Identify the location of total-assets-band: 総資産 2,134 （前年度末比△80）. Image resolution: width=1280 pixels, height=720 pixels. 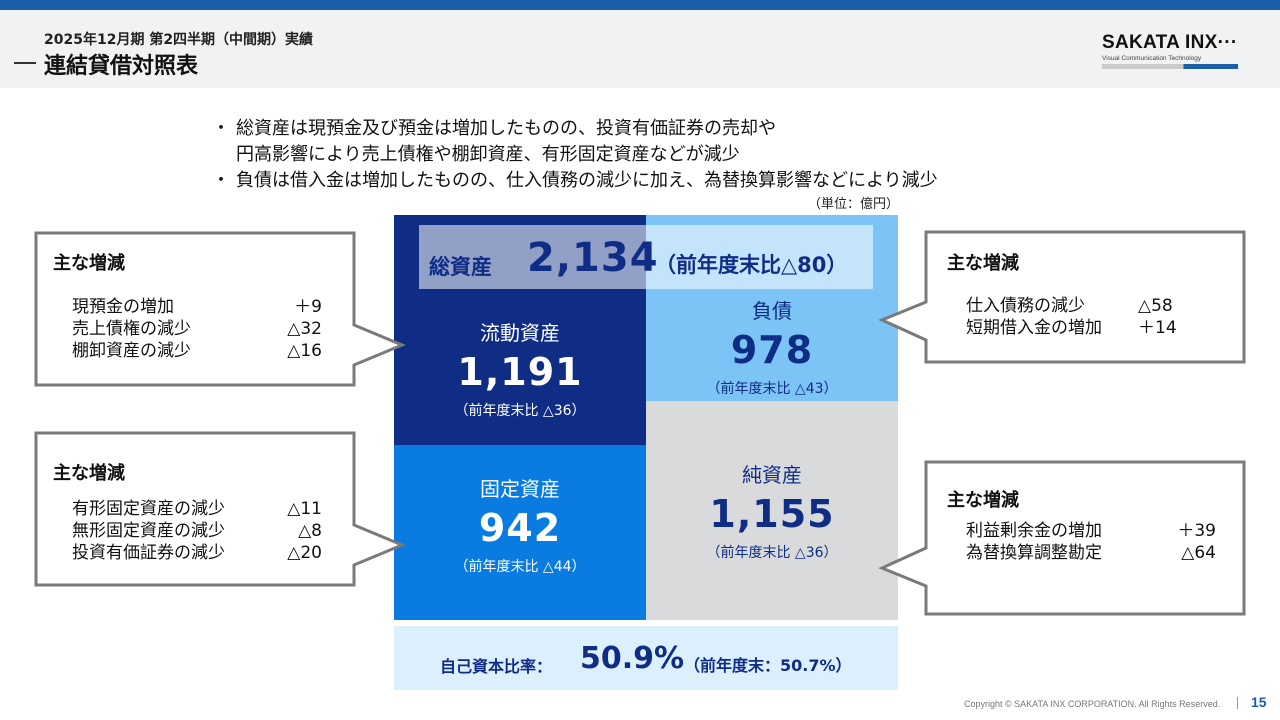
(646, 257).